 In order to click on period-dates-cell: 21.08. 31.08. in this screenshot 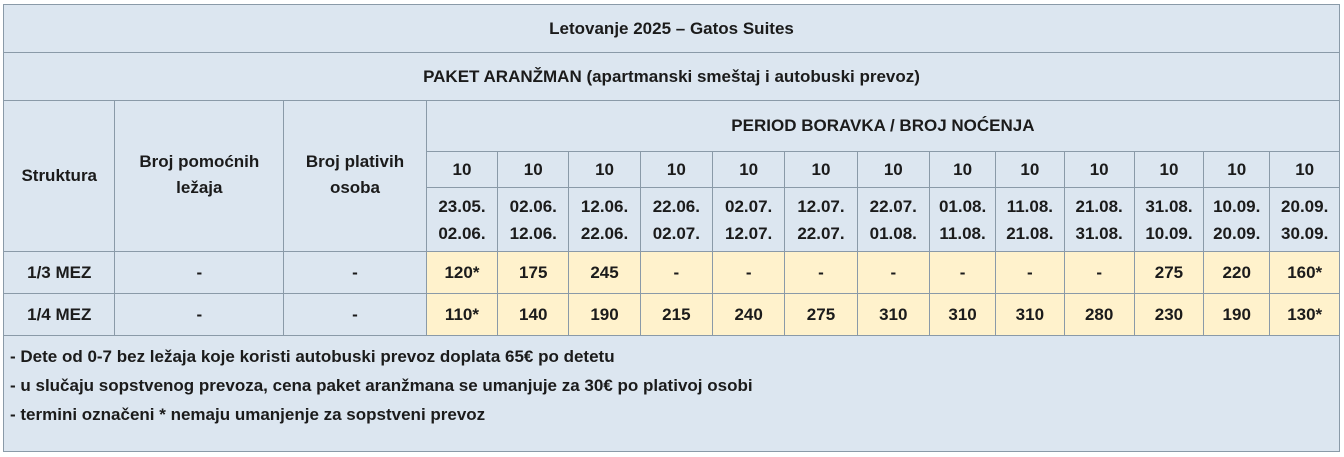, I will do `click(1099, 219)`.